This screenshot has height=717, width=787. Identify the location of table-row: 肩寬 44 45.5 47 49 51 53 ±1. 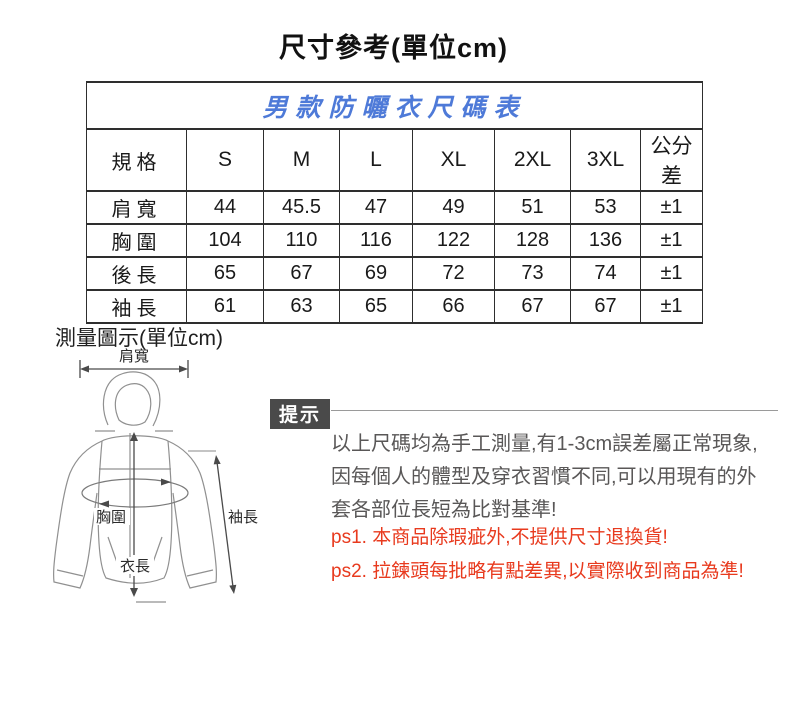
(395, 207).